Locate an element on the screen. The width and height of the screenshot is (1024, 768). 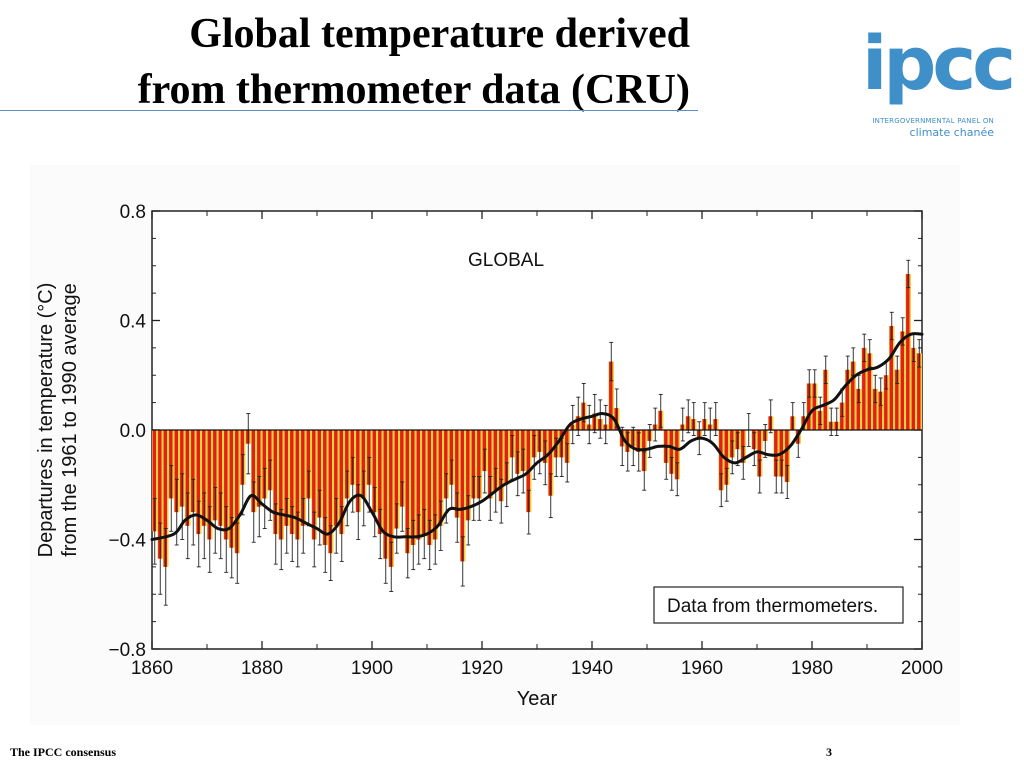
ipcc-logo-subtitle-1: INTERGOVERNMENTAL PANEL ON is located at coordinates (933, 121).